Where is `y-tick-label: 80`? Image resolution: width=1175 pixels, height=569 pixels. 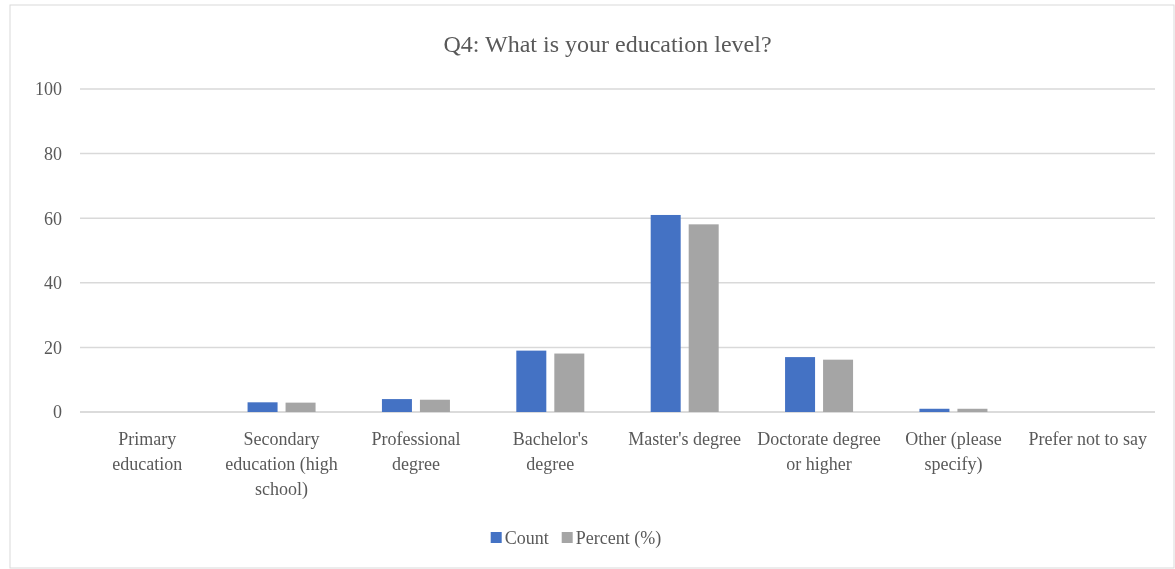 y-tick-label: 80 is located at coordinates (53, 153).